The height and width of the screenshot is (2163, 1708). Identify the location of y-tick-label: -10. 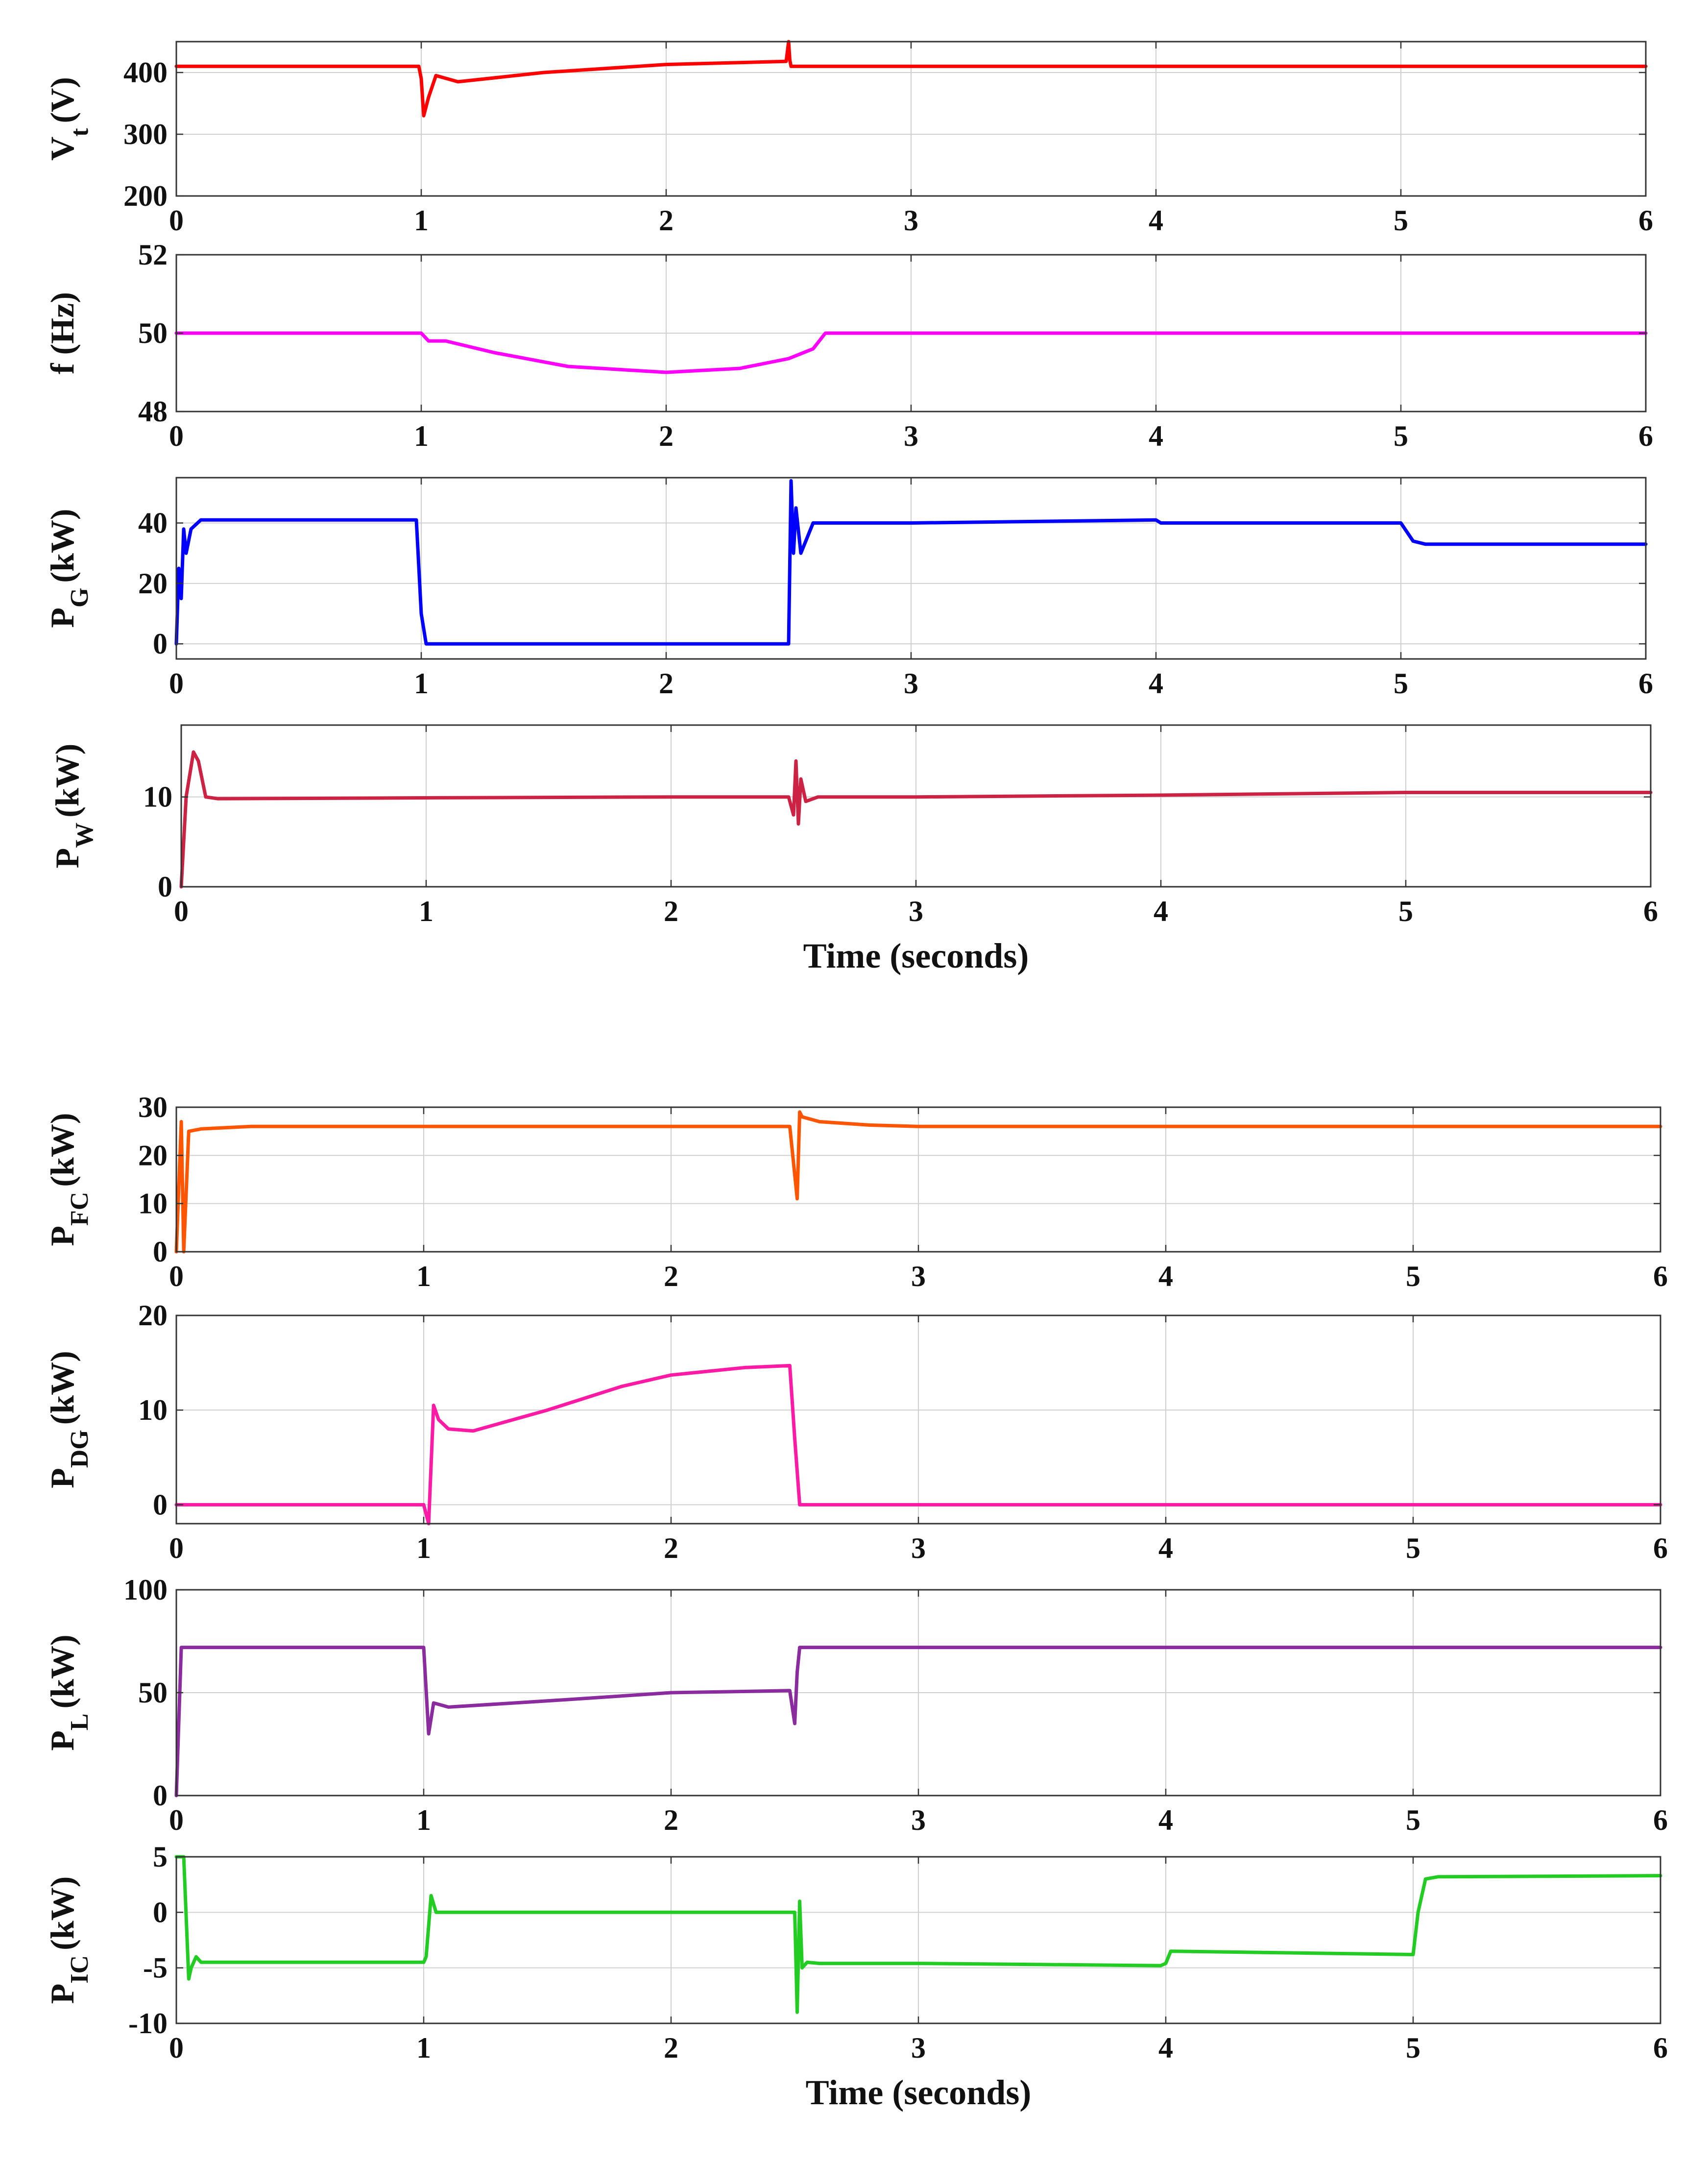
(148, 2023).